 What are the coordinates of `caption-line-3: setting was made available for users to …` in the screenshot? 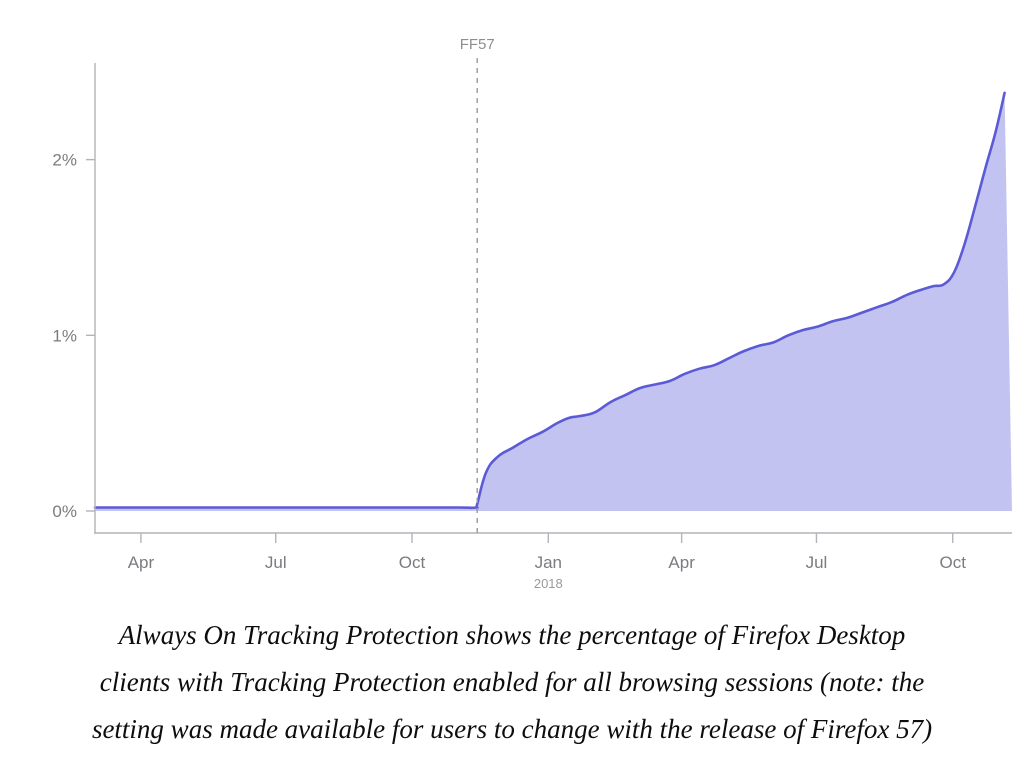 It's located at (512, 729).